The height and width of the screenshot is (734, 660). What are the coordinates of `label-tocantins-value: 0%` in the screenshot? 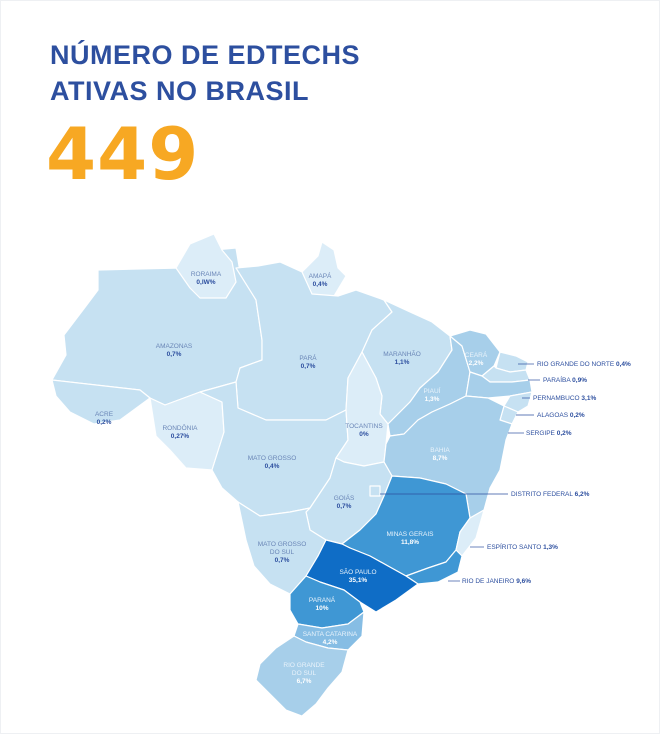 It's located at (364, 434).